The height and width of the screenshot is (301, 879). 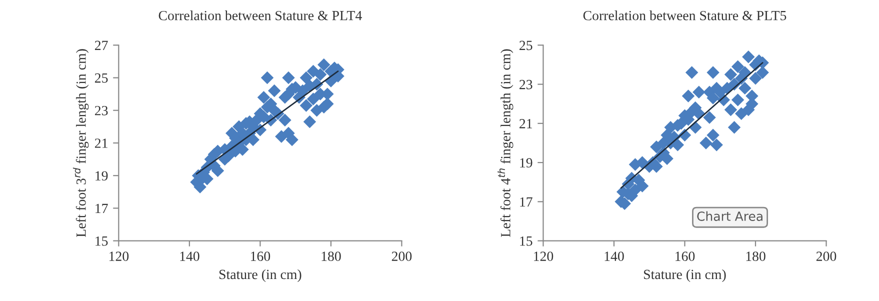 I want to click on y-axis-title: Left foot 4$^{th}$ finger length (in cm), so click(x=506, y=143).